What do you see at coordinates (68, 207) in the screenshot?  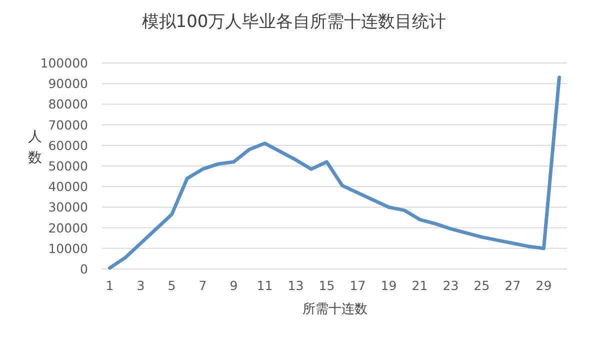 I see `y-tick-label: 30000` at bounding box center [68, 207].